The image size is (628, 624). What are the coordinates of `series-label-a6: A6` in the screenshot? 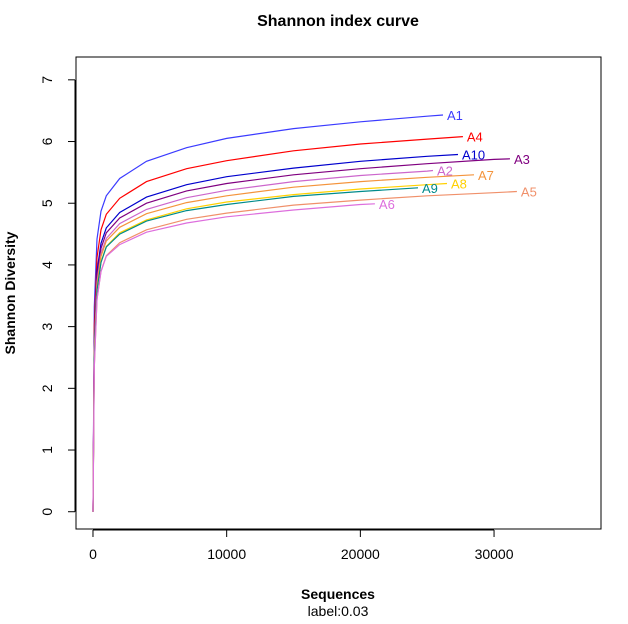 It's located at (387, 204).